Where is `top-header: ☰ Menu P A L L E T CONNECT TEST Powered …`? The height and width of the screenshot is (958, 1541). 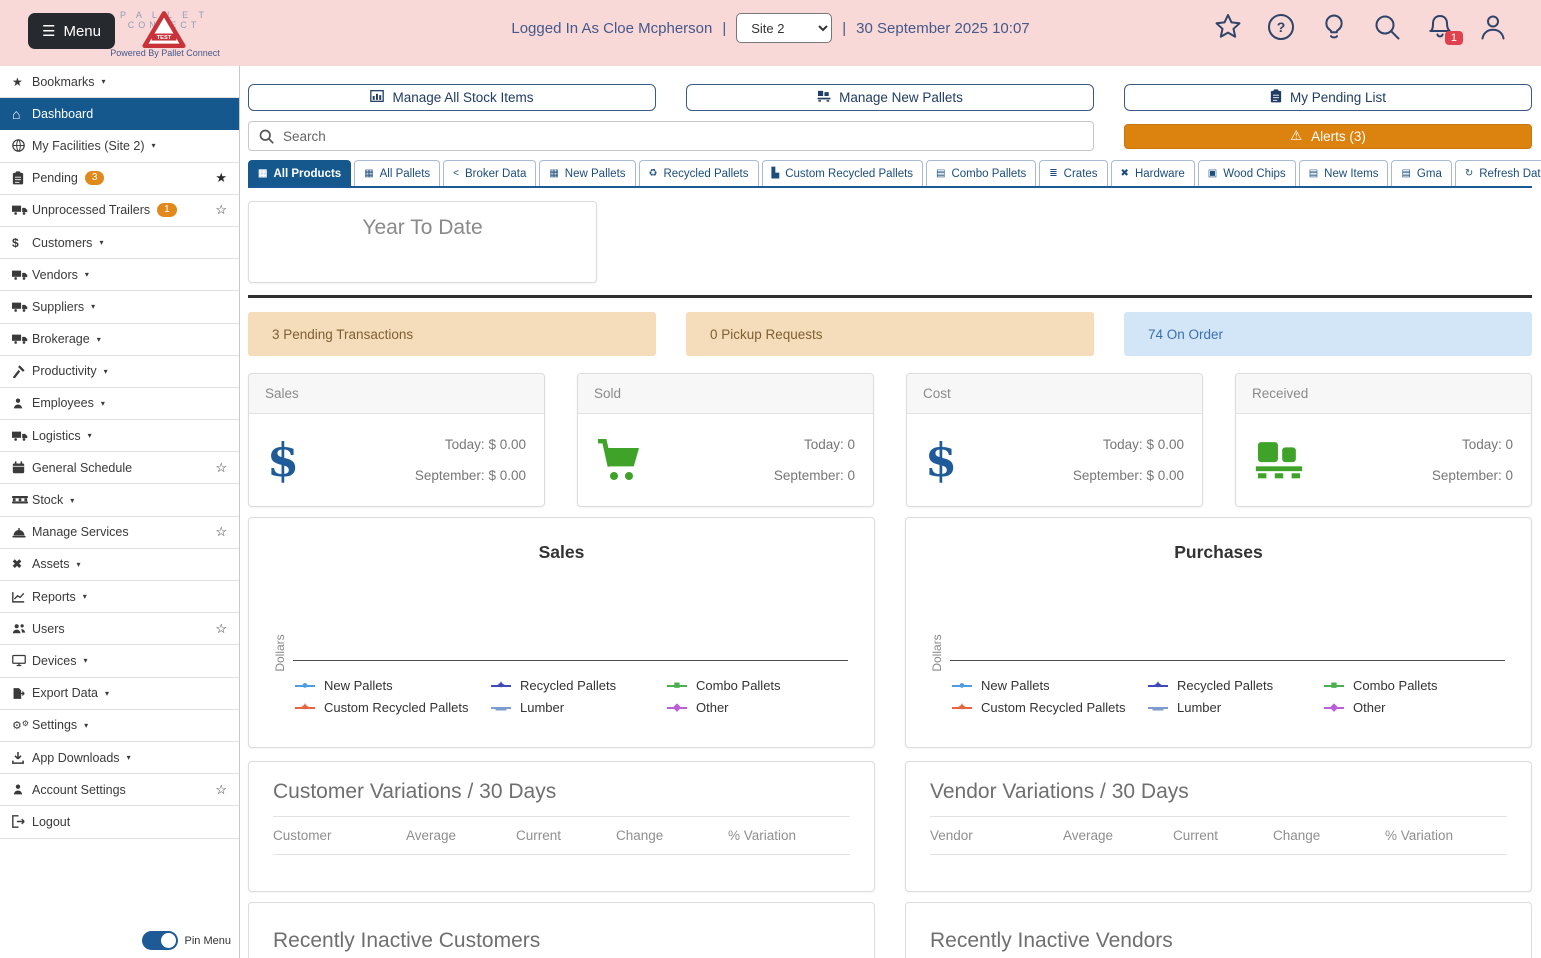 top-header: ☰ Menu P A L L E T CONNECT TEST Powered … is located at coordinates (770, 33).